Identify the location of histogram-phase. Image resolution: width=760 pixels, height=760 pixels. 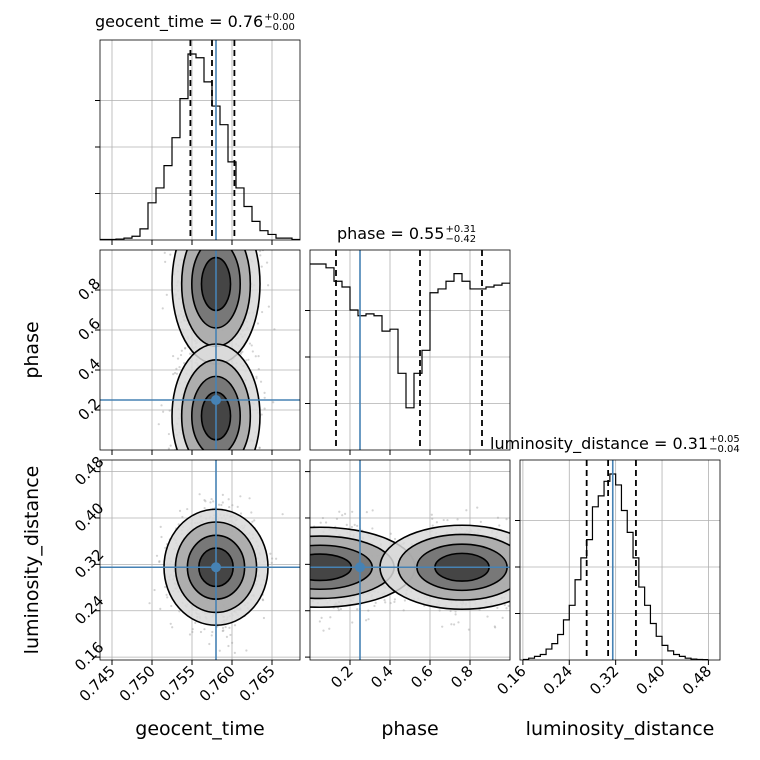
(410, 336).